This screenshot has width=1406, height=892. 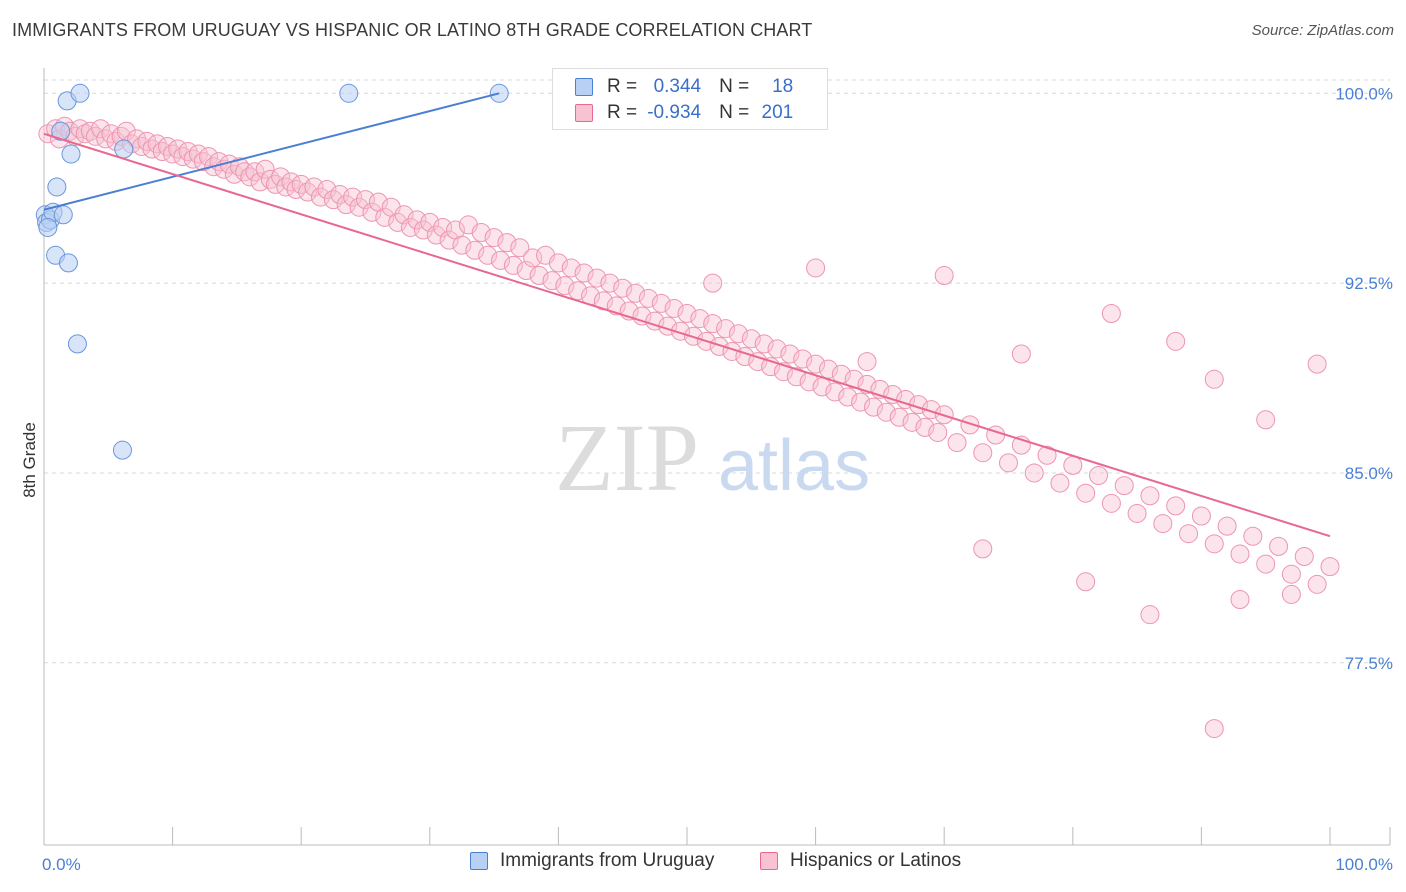 I want to click on x-tick-label: 0.0%, so click(x=61, y=864).